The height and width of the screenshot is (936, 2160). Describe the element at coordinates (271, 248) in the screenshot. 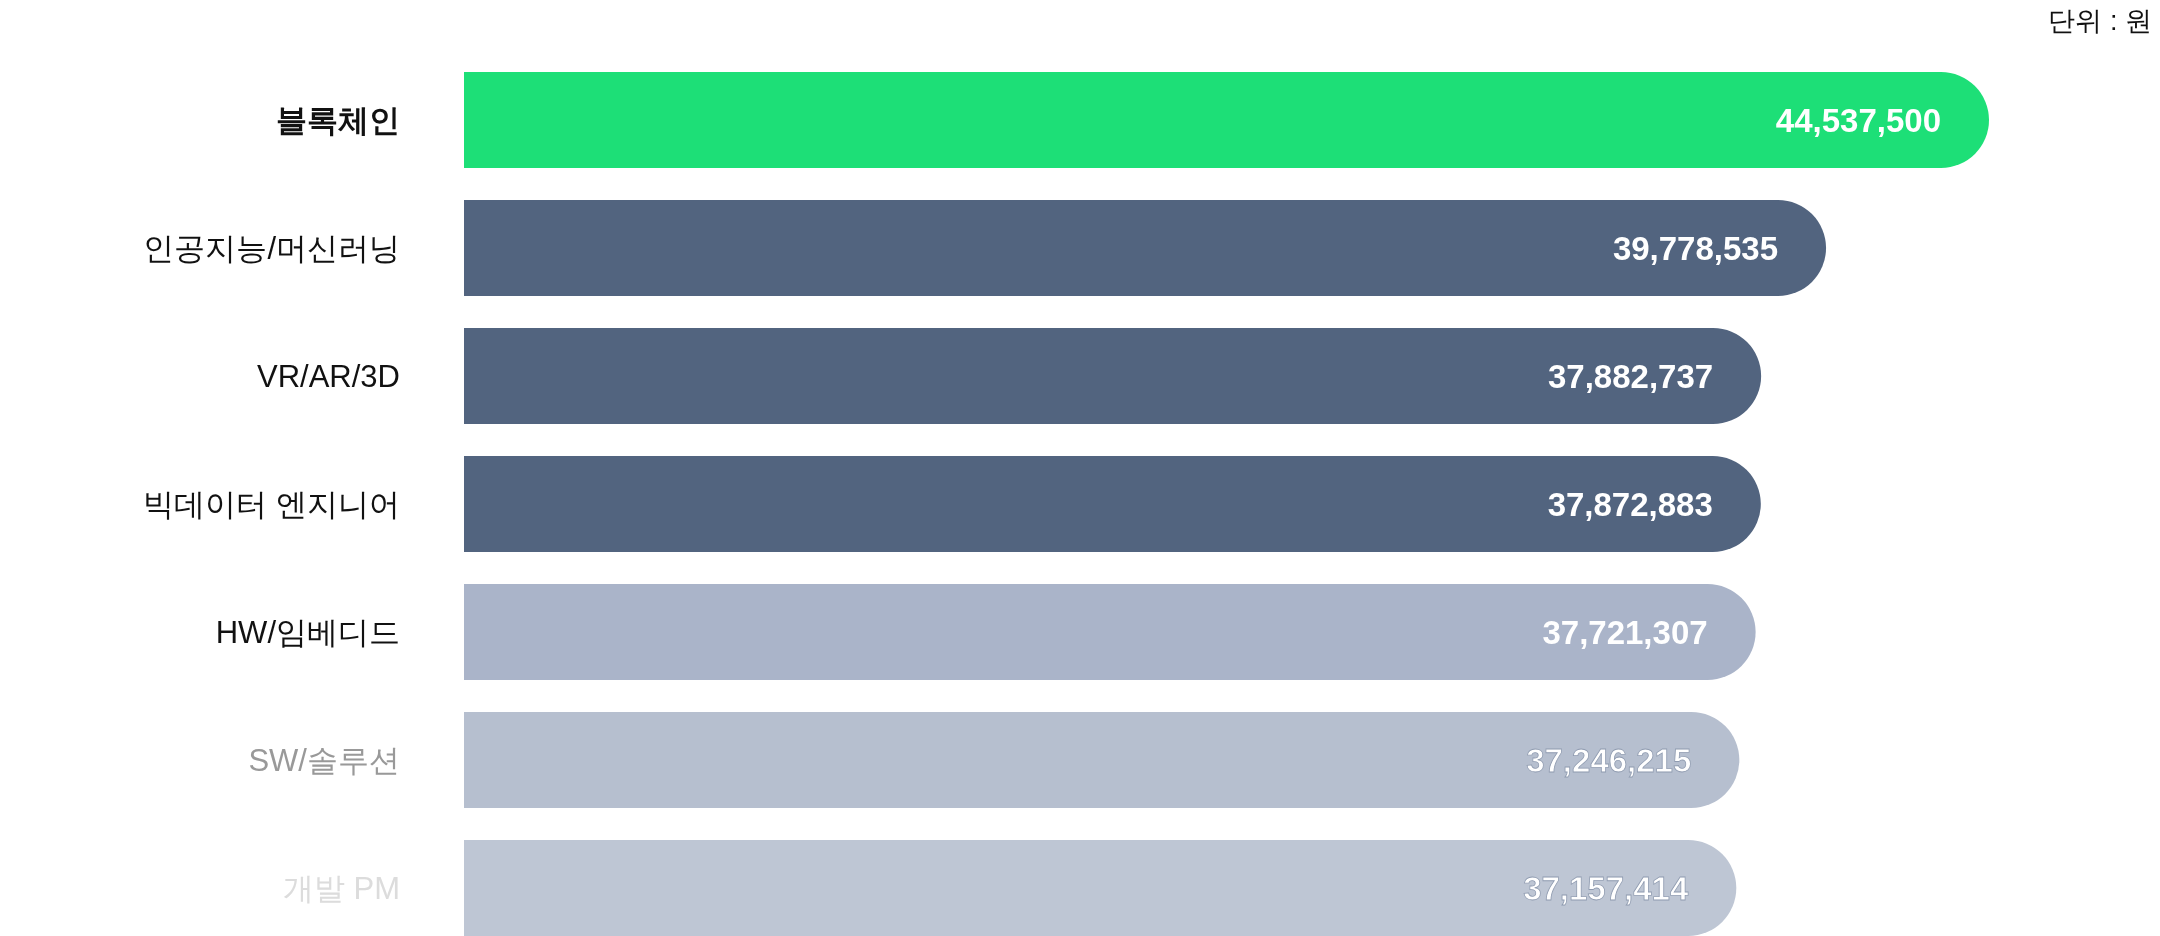

I see `y-tick-label: 인공지능/머신러닝` at that location.